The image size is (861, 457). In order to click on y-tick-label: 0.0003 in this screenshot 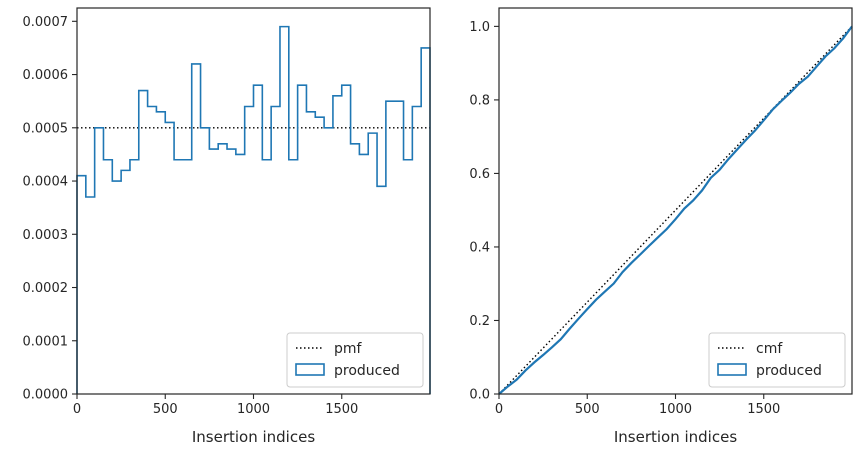, I will do `click(46, 235)`.